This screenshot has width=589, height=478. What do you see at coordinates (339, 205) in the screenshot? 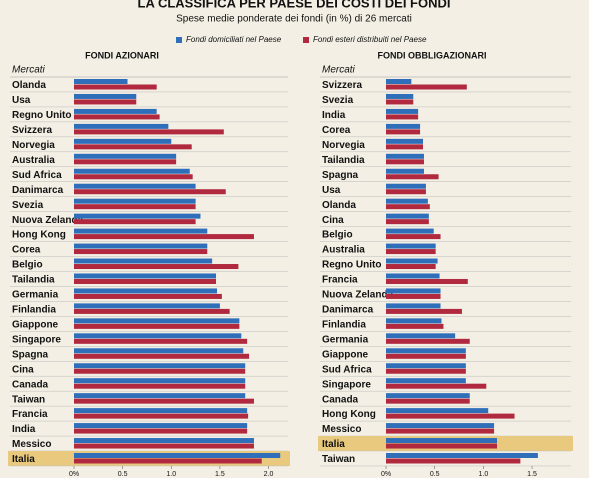
I see `category-label: Olanda` at bounding box center [339, 205].